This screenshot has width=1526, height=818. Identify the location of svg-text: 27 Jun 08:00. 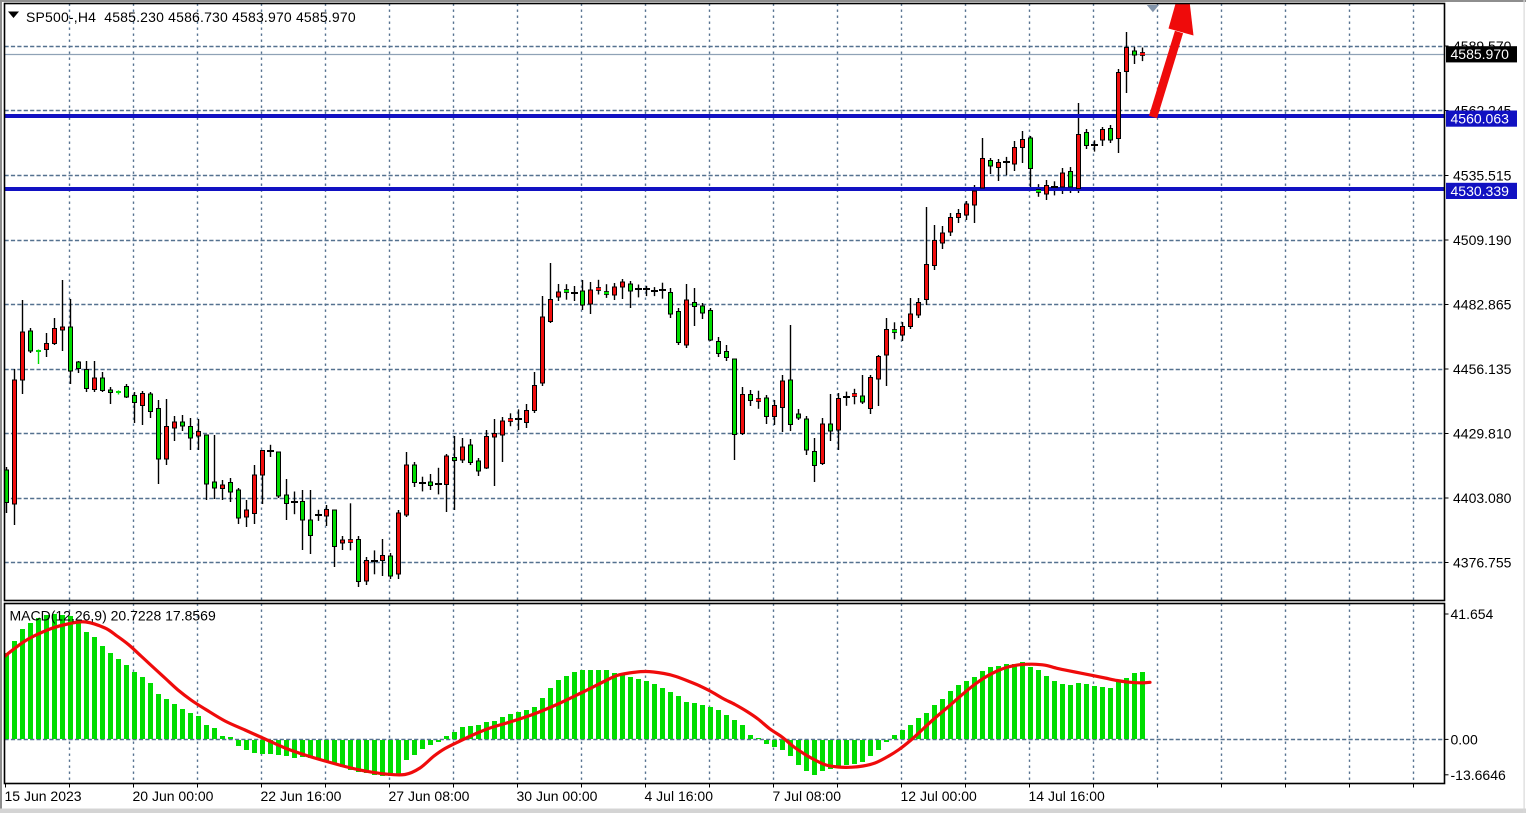
(429, 796).